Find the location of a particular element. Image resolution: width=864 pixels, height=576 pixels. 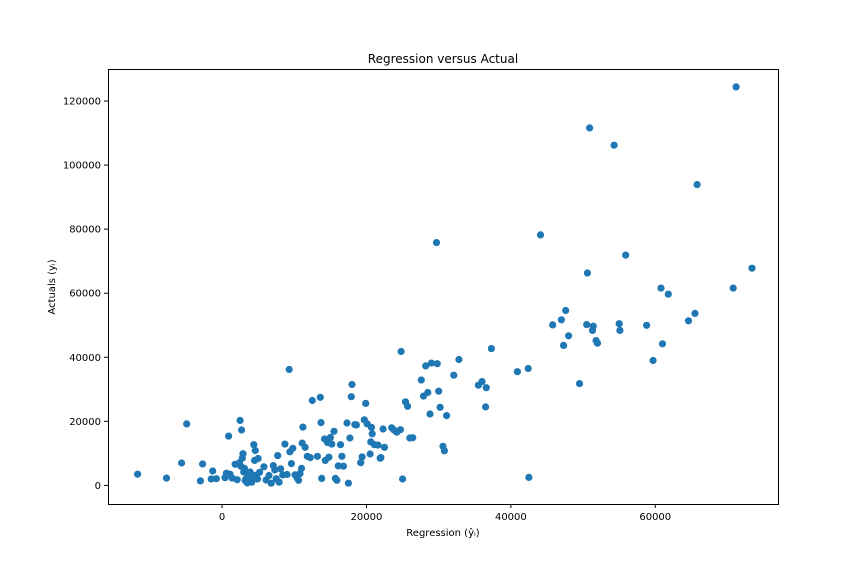

x-tick-label: 60000 is located at coordinates (655, 517).